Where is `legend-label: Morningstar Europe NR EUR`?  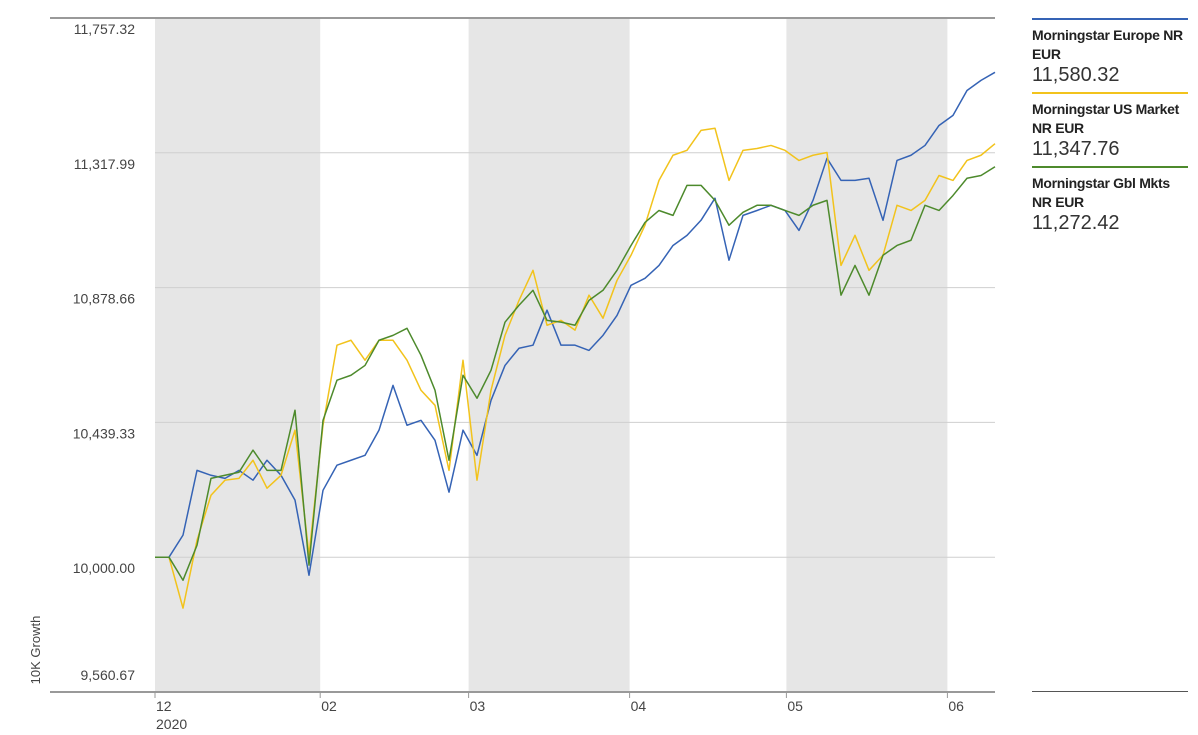
legend-label: Morningstar Europe NR EUR is located at coordinates (1107, 44).